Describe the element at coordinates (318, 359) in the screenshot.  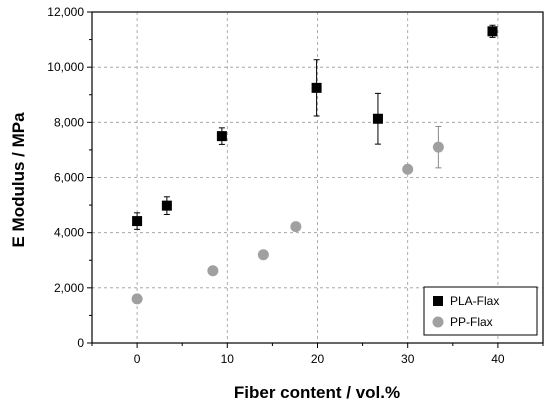
I see `x-tick-label: 20` at that location.